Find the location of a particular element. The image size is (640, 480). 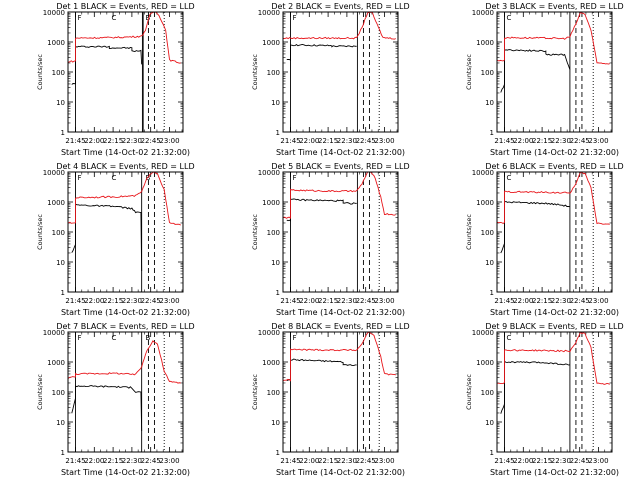

panel-title: Det 6 BLACK = Events, RED = LLD is located at coordinates (554, 166).